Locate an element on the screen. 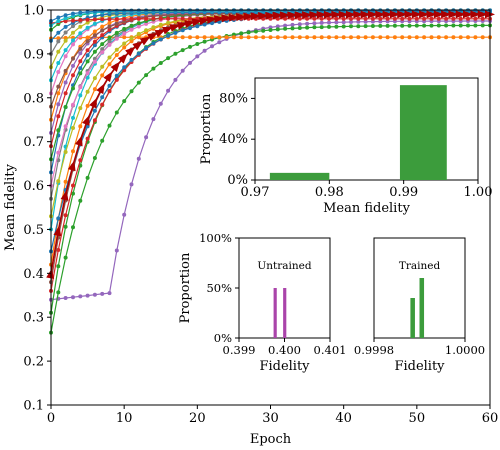 The height and width of the screenshot is (450, 500). main-y-tick-label: 0.3 is located at coordinates (33, 318).